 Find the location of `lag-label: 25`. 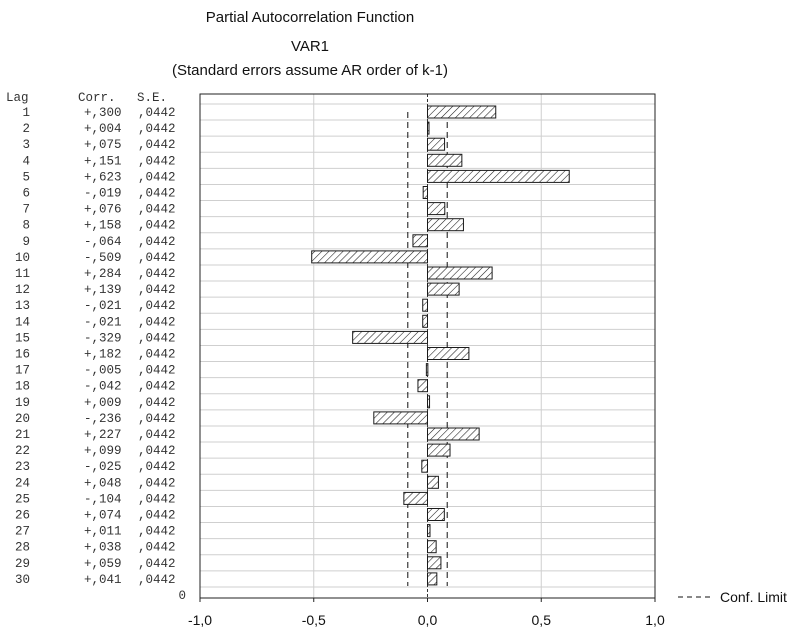

lag-label: 25 is located at coordinates (22, 499).